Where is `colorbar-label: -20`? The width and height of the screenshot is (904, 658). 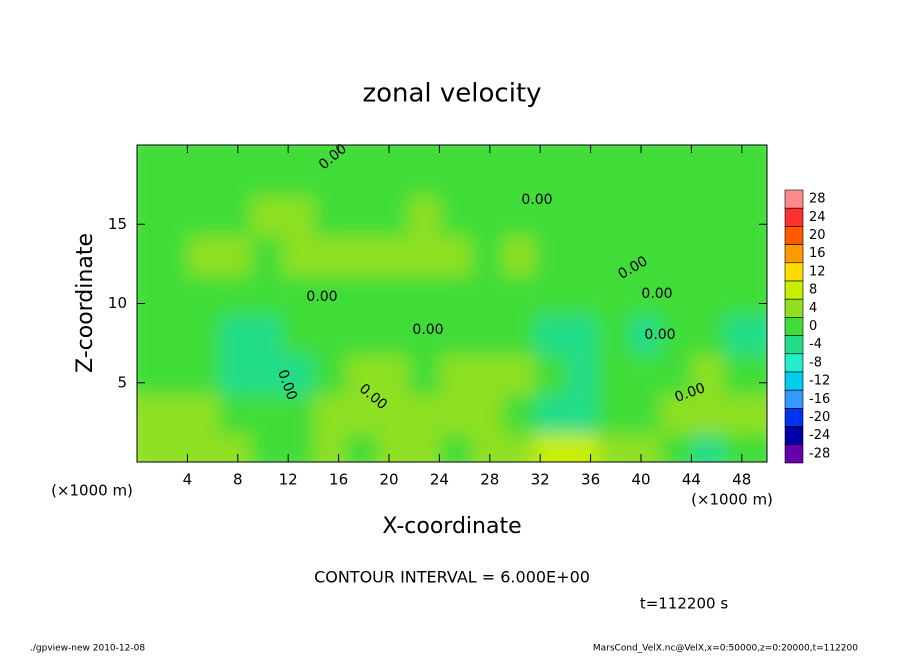 colorbar-label: -20 is located at coordinates (819, 417).